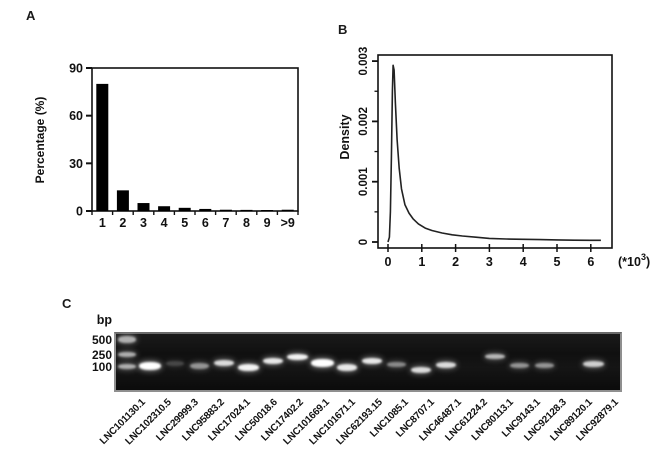 The image size is (665, 461). I want to click on y-tick-label: 90, so click(76, 69).